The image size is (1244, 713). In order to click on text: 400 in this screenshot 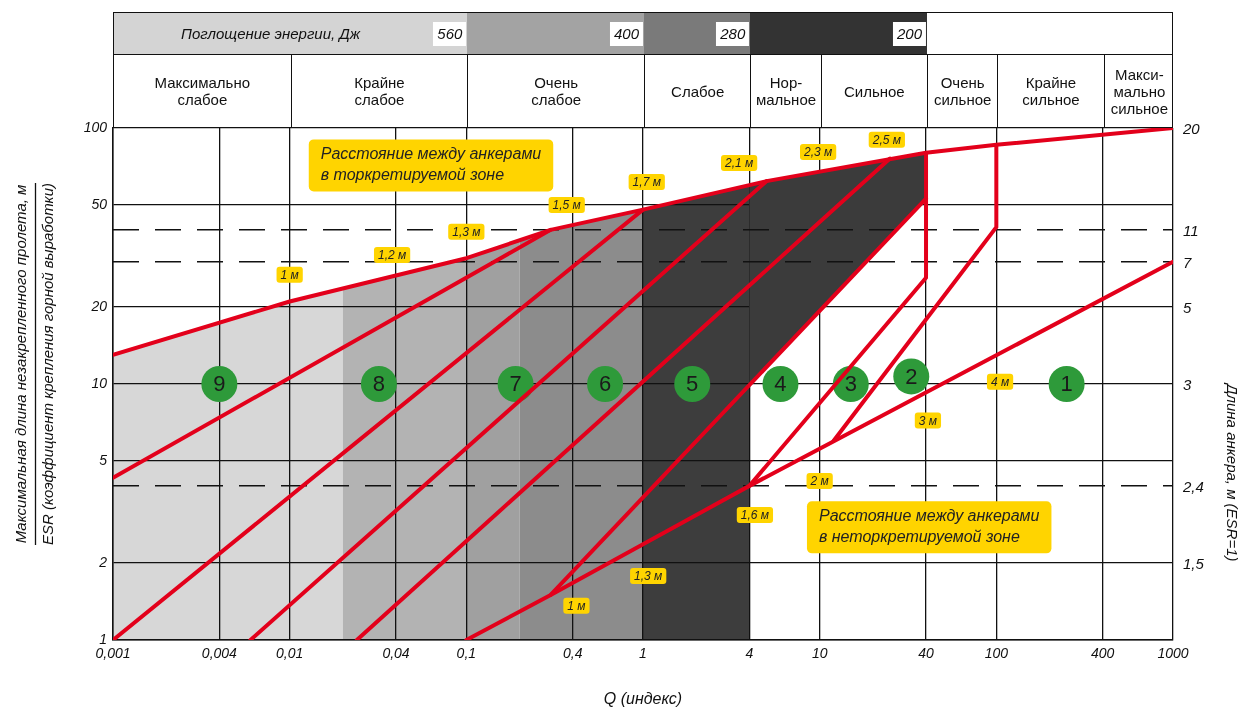, I will do `click(626, 34)`.